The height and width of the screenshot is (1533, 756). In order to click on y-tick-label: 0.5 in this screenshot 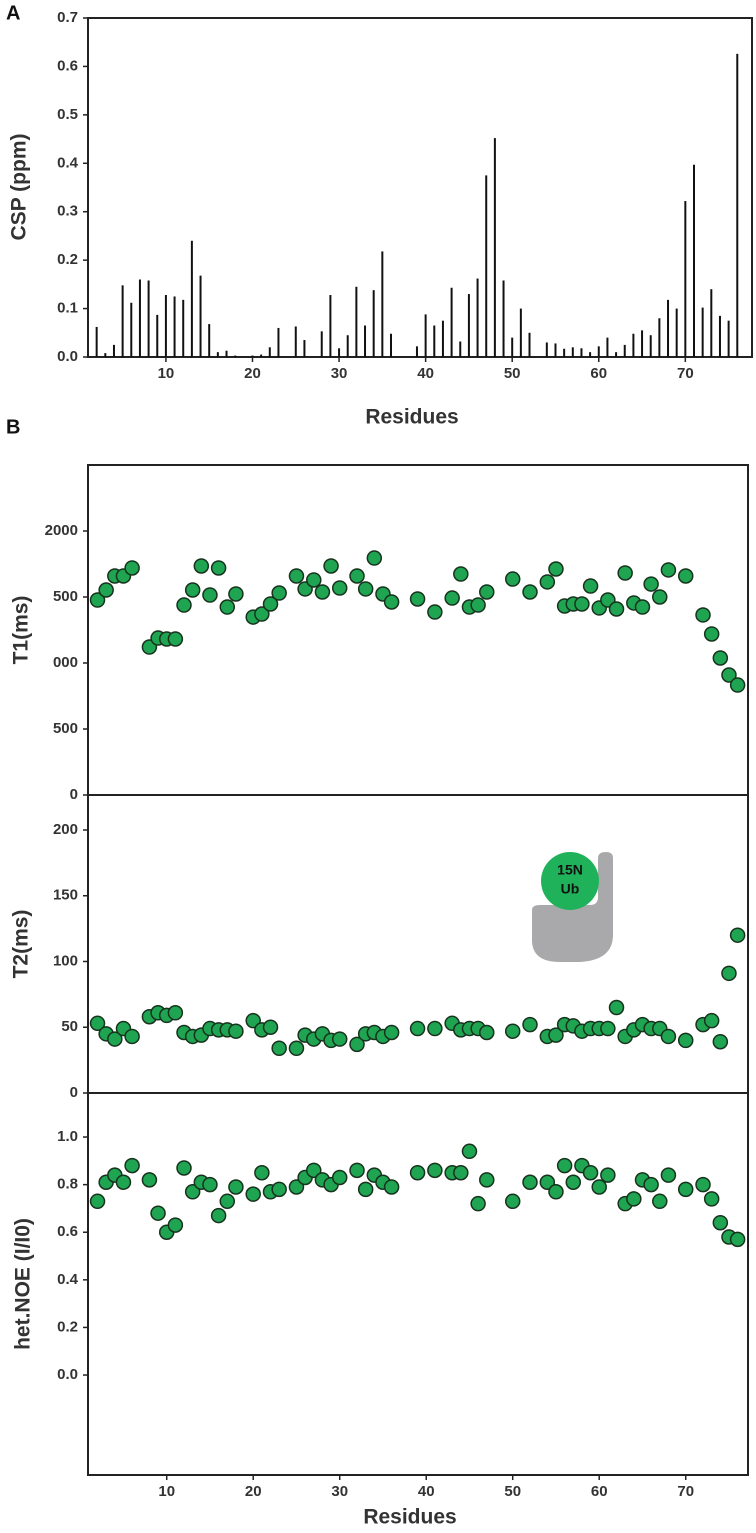, I will do `click(67, 114)`.